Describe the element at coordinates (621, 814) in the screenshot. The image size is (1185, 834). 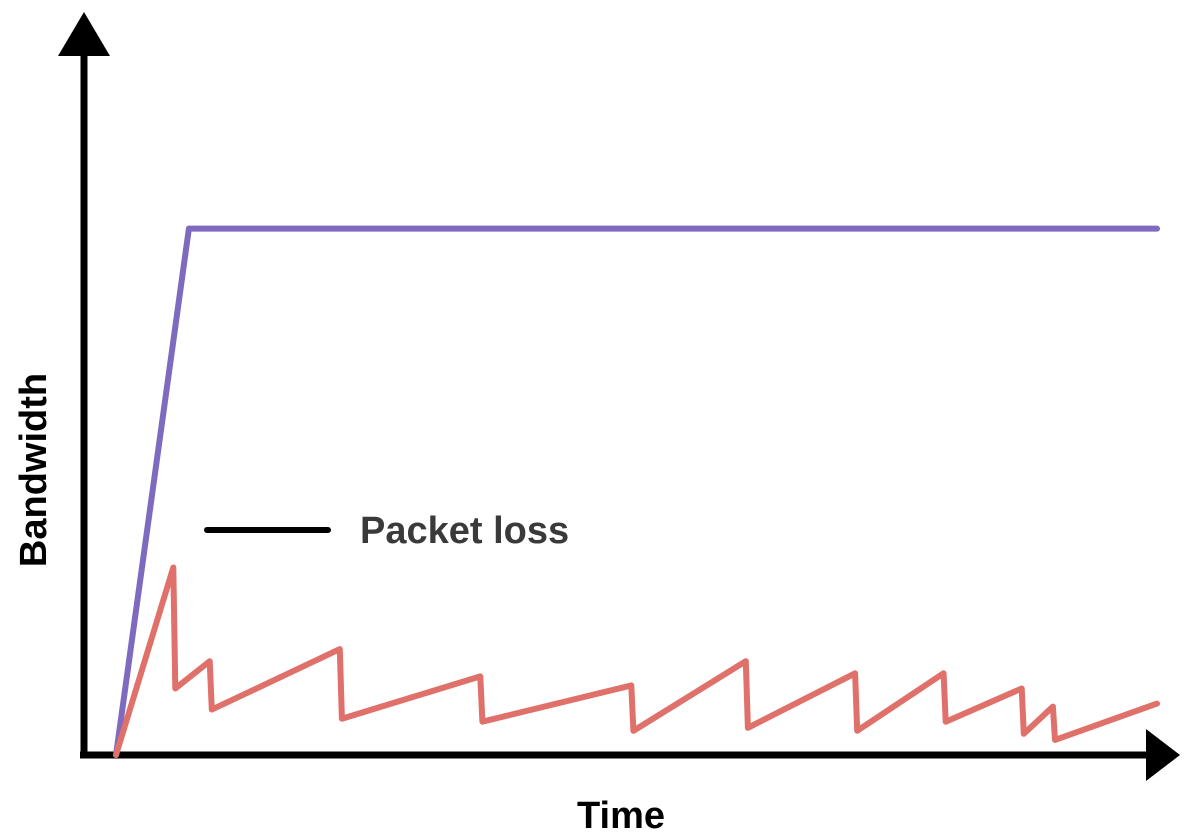
I see `x-axis-label: Time` at that location.